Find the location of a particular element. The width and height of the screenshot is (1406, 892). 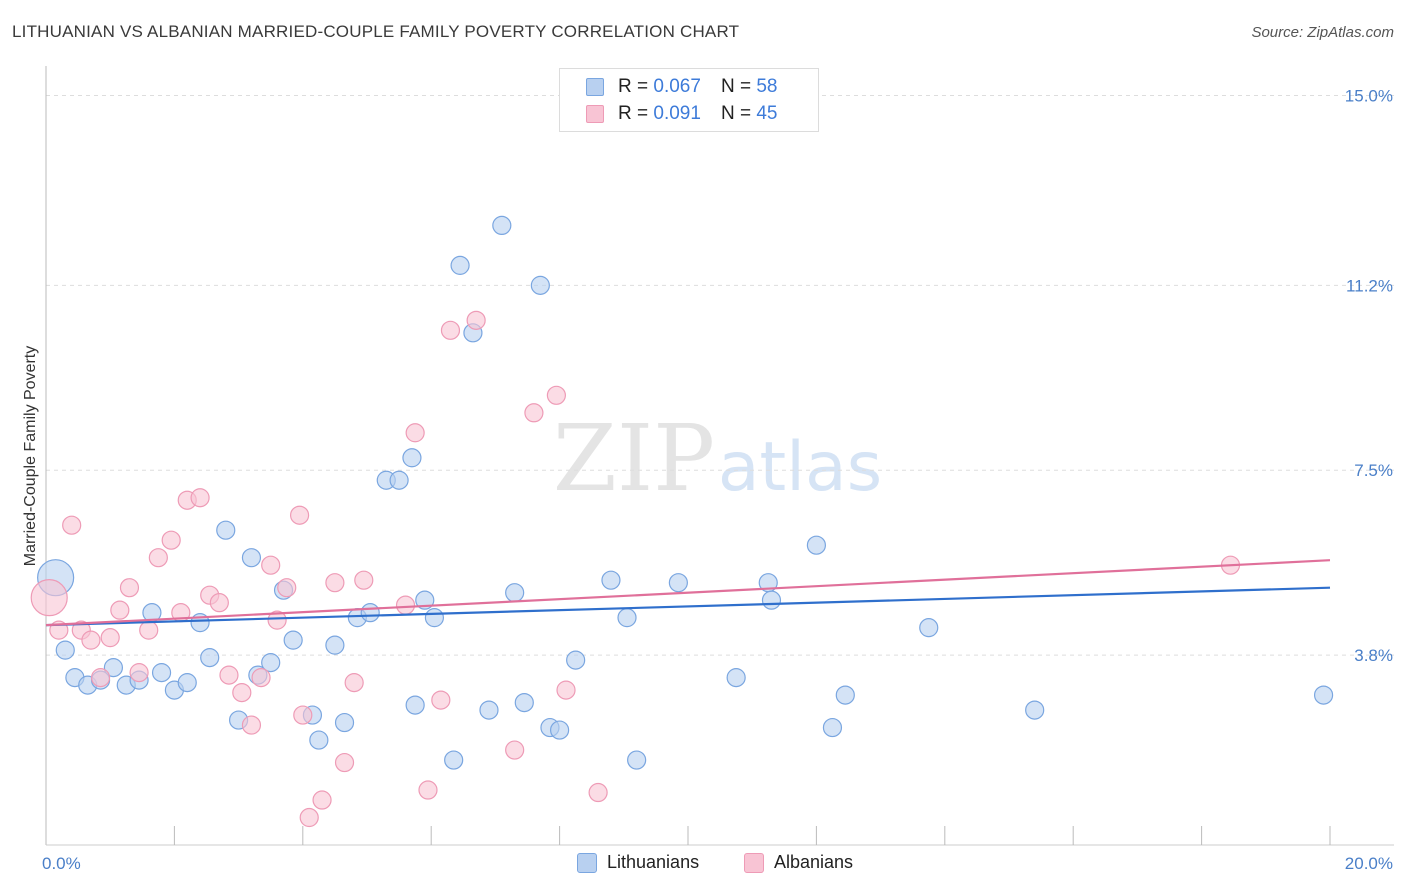

series-legend: Lithuanians Albanians is located at coordinates (703, 865).